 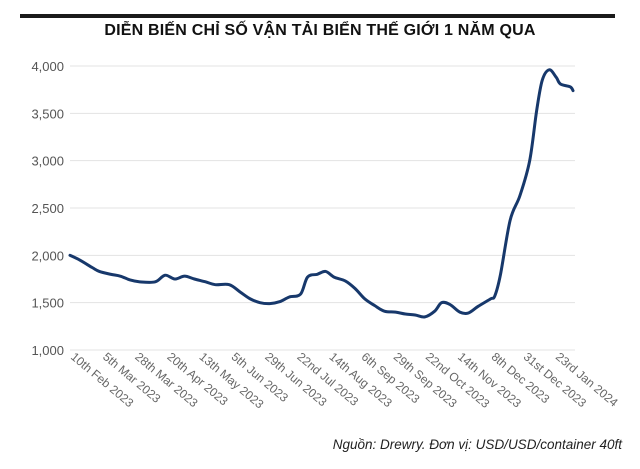 What do you see at coordinates (47, 66) in the screenshot?
I see `y-tick-label: 4,000` at bounding box center [47, 66].